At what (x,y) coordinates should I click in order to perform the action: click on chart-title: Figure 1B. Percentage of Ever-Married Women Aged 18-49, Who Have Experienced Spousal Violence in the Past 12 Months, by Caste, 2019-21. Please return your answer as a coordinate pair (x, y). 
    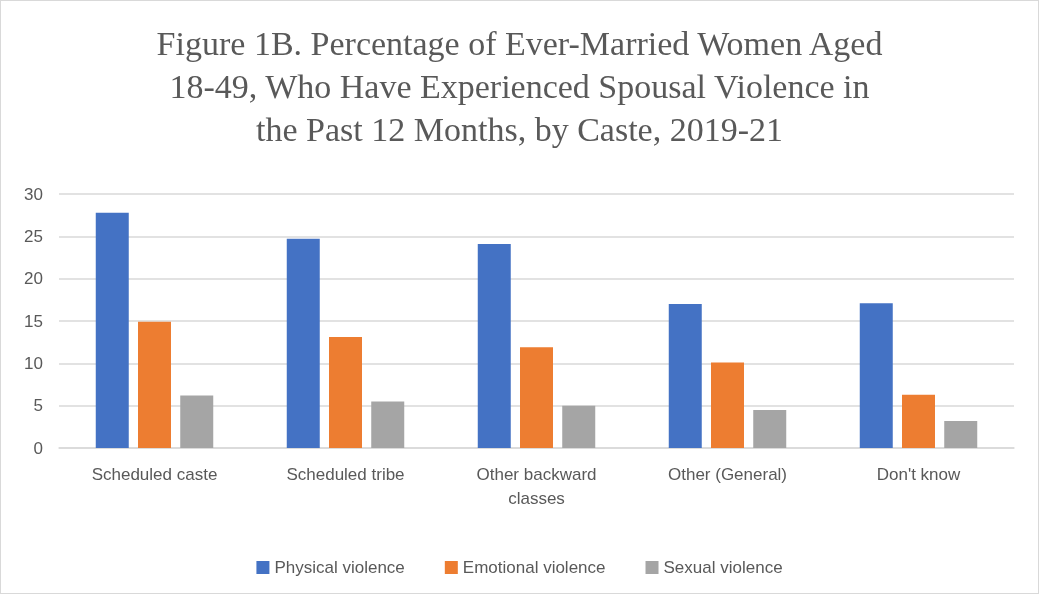
    Looking at the image, I should click on (519, 86).